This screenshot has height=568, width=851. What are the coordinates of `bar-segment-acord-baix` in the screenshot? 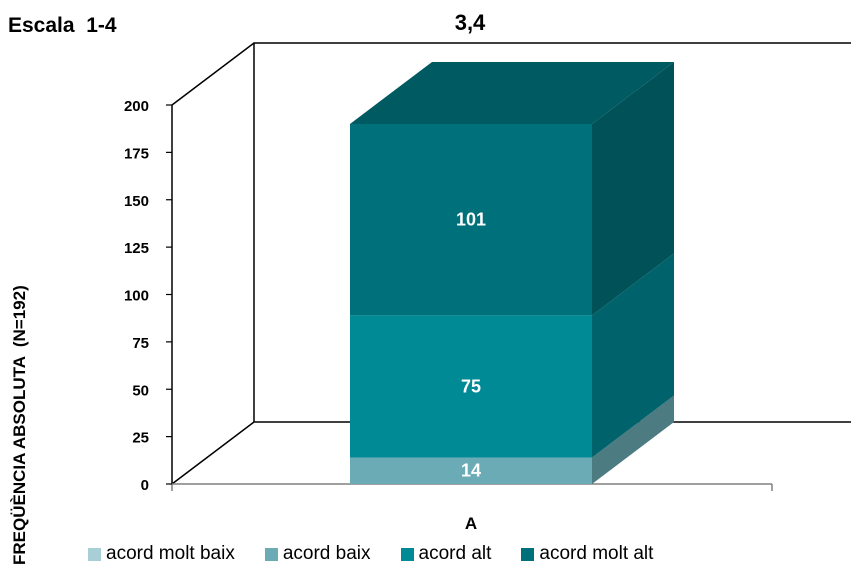 It's located at (471, 470).